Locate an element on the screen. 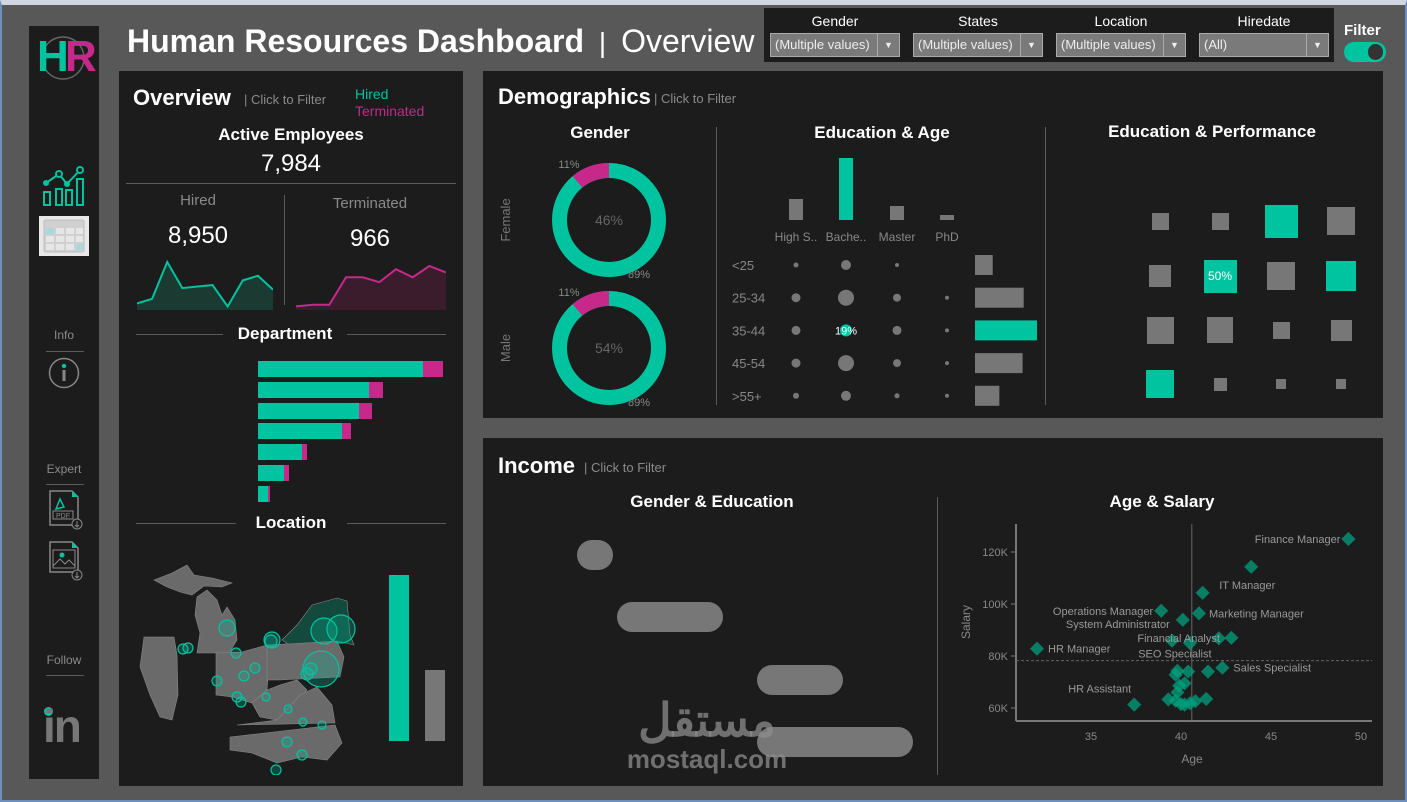  gender-donut-charts: 46% 11% 89% Female 54% 11% 89% Male is located at coordinates (582, 280).